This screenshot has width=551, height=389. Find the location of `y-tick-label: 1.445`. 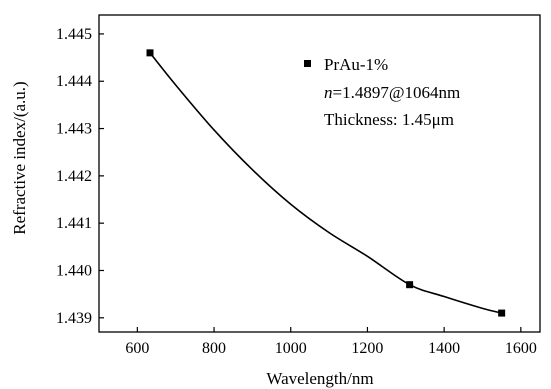

y-tick-label: 1.445 is located at coordinates (74, 34).